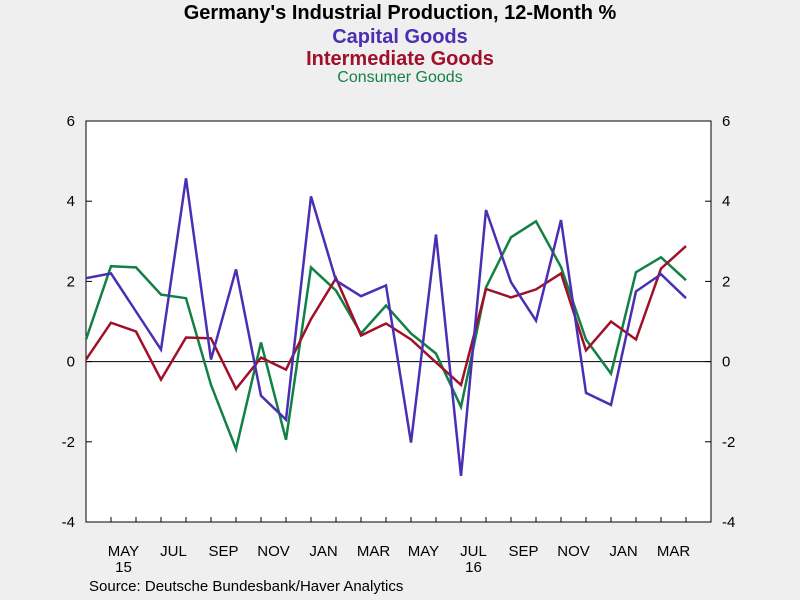 Image resolution: width=800 pixels, height=600 pixels. What do you see at coordinates (728, 522) in the screenshot?
I see `y-tick-label-right: -4` at bounding box center [728, 522].